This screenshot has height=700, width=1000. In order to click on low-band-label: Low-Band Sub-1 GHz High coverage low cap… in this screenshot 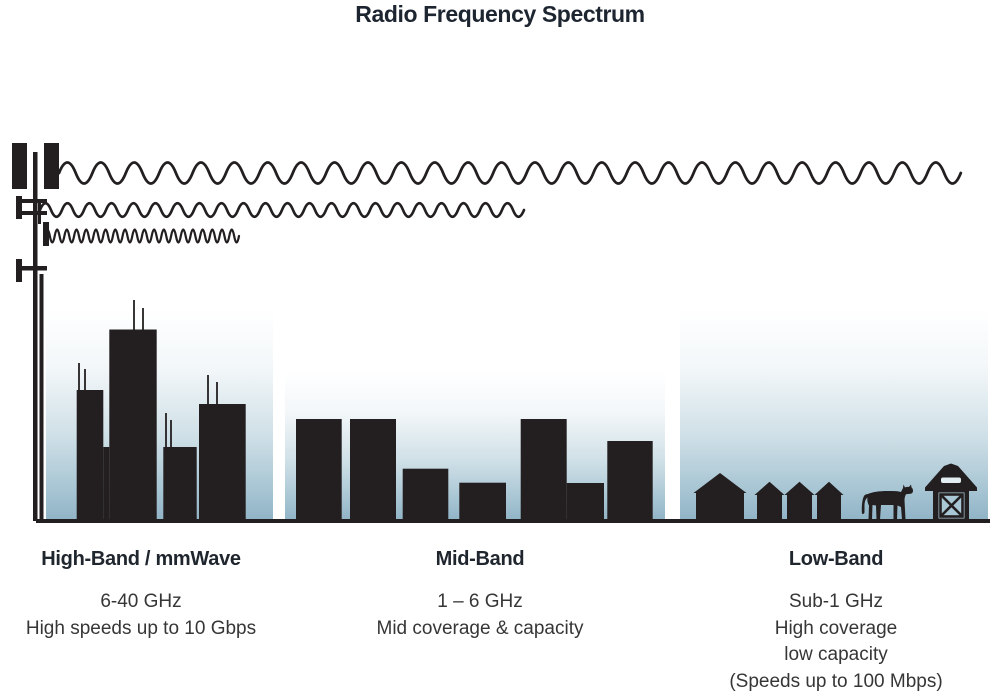, I will do `click(836, 621)`.